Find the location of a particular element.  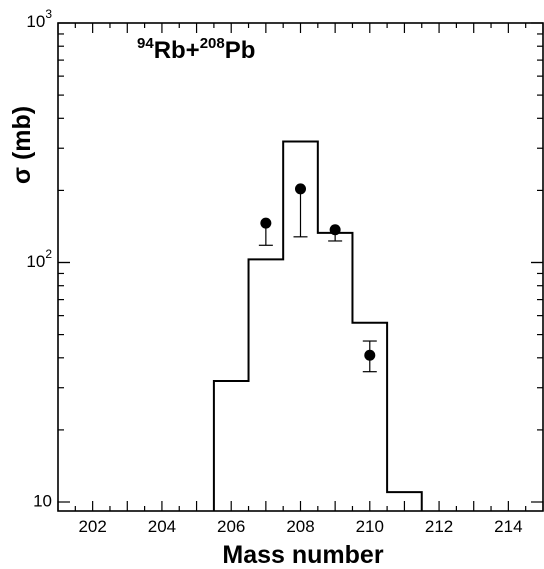

x-tick-label: 204 is located at coordinates (162, 526).